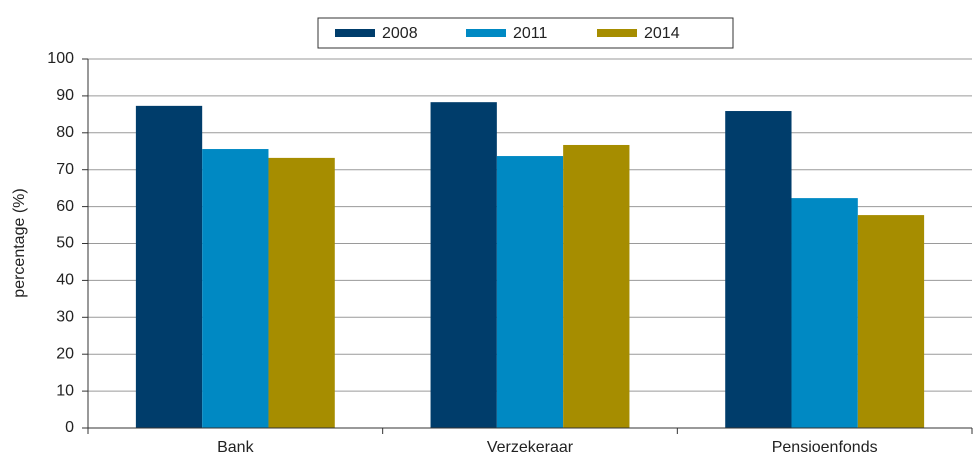  Describe the element at coordinates (65, 243) in the screenshot. I see `y-tick-label: 50` at that location.